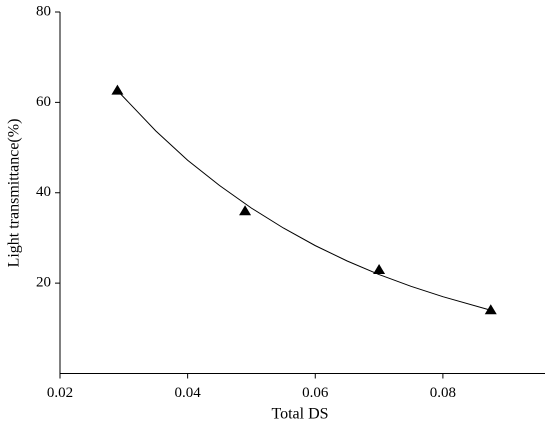 This screenshot has width=550, height=429. Describe the element at coordinates (299, 414) in the screenshot. I see `x-axis-label: Total DS` at that location.